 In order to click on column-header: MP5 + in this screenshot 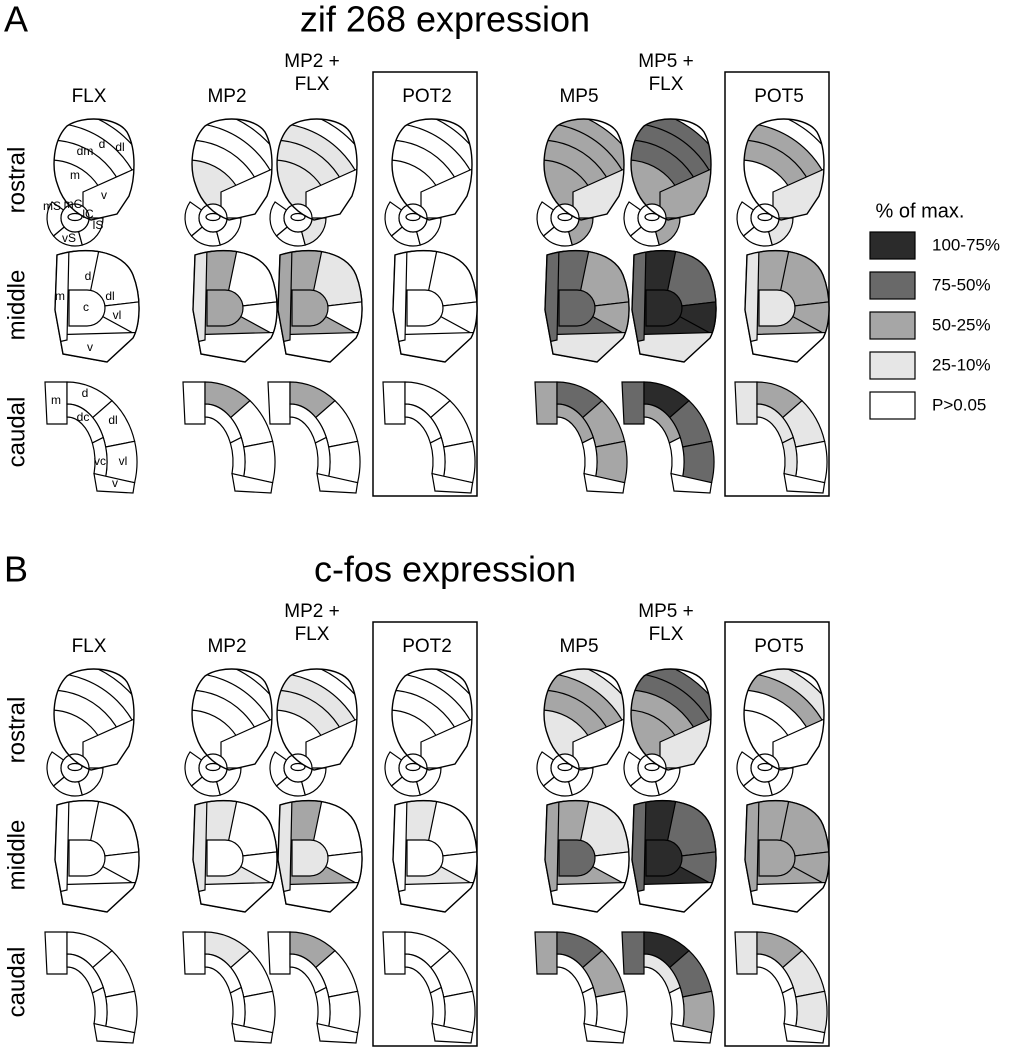, I will do `click(665, 611)`.